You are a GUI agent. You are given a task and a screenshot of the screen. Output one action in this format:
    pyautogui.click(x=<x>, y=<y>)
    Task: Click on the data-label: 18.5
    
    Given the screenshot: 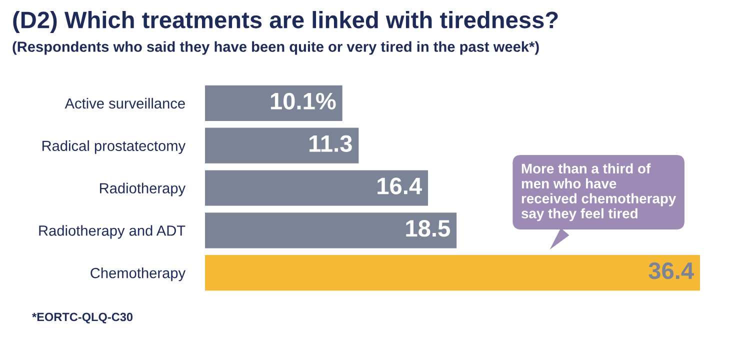 What is the action you would take?
    pyautogui.click(x=428, y=228)
    